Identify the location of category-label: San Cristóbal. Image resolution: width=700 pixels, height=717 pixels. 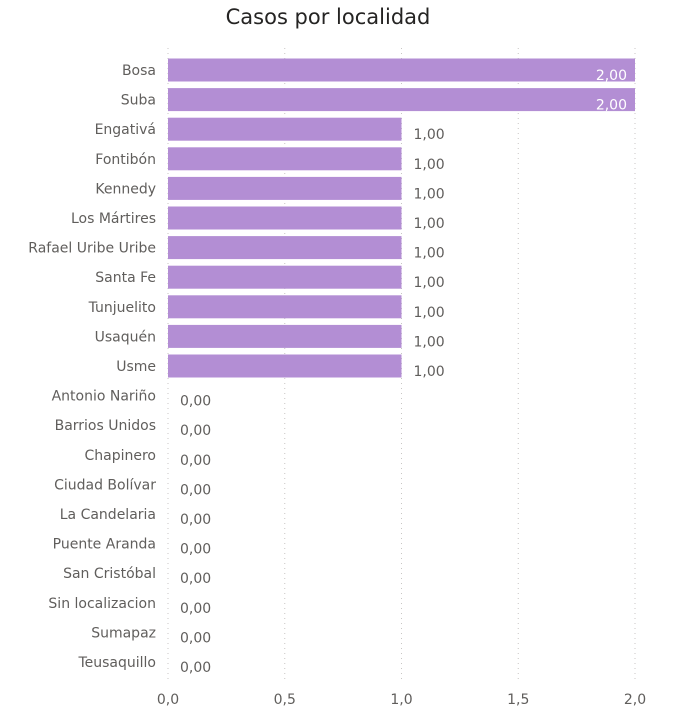
(109, 574).